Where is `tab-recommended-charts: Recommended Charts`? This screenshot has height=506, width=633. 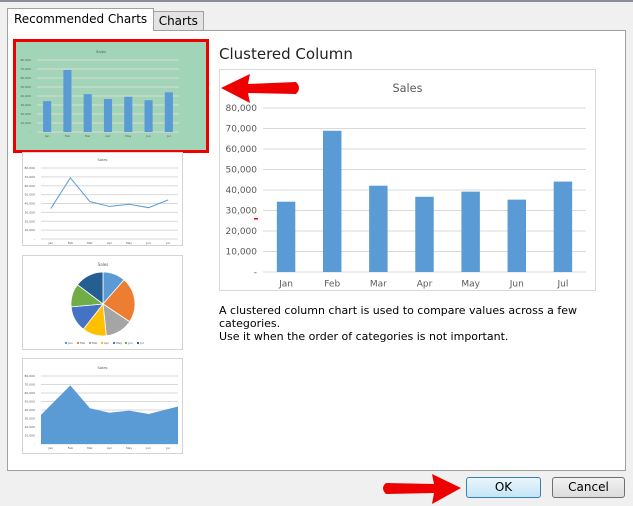 tab-recommended-charts: Recommended Charts is located at coordinates (81, 19).